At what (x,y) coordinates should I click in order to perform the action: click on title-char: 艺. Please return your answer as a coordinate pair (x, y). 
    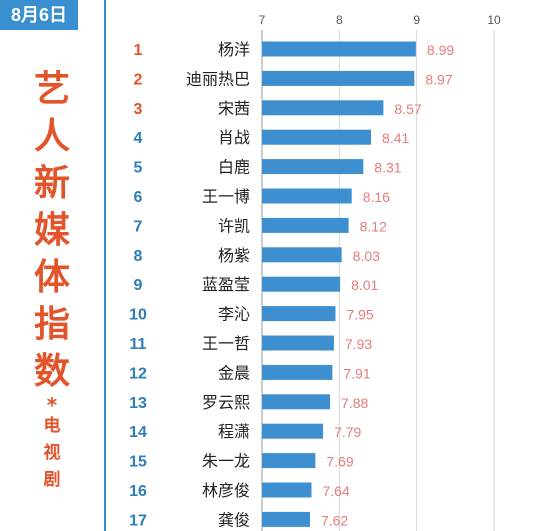
    Looking at the image, I should click on (51, 89).